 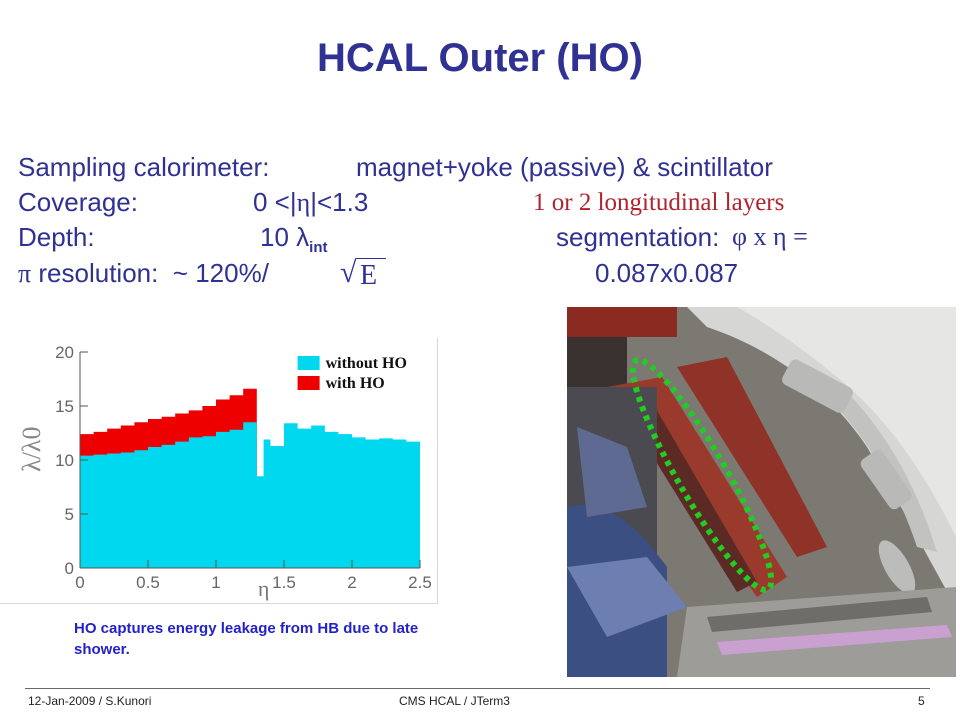 What do you see at coordinates (143, 273) in the screenshot?
I see `resolution-line: π resolution: ~ 120%/` at bounding box center [143, 273].